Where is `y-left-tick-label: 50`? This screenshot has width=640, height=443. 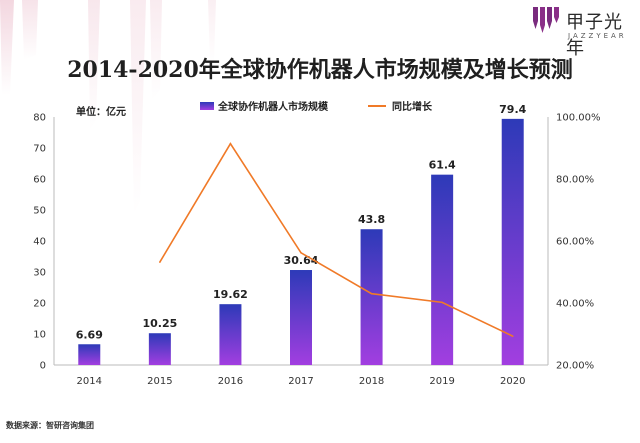
y-left-tick-label: 50 is located at coordinates (39, 211).